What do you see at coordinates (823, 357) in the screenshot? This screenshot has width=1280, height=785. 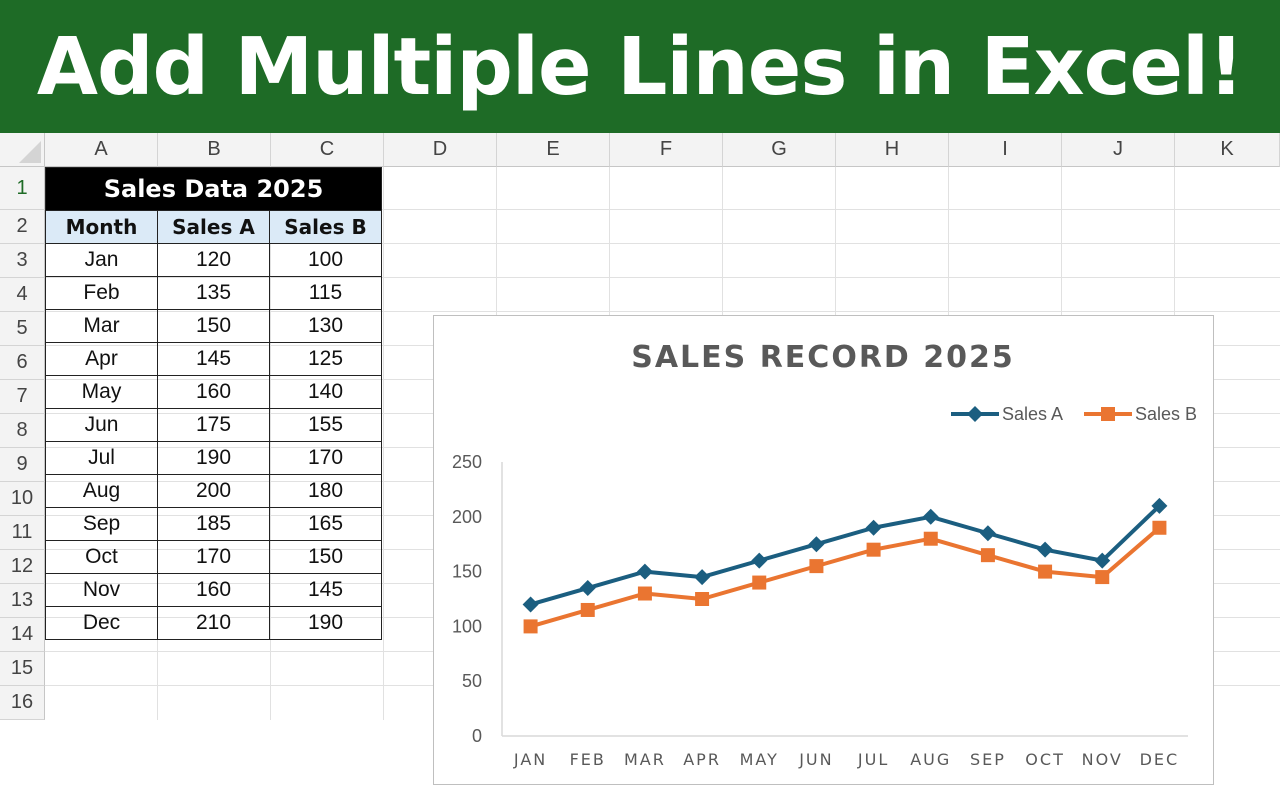 I see `chart-title: SALES RECORD 2025` at bounding box center [823, 357].